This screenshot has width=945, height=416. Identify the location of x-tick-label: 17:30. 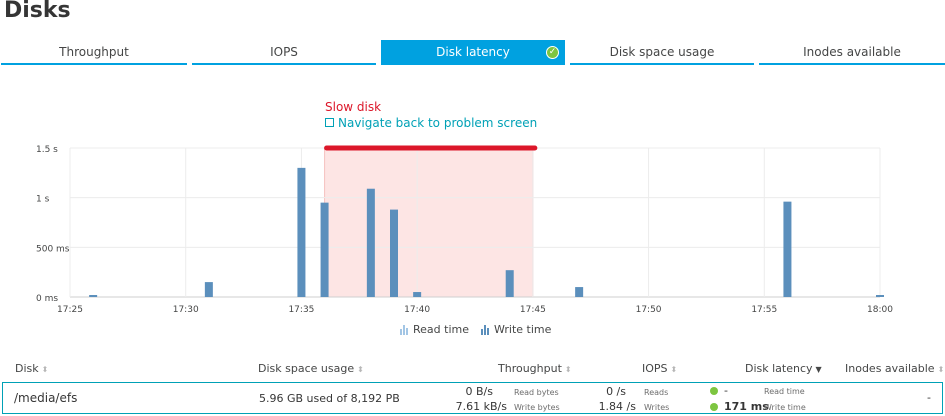
(186, 310).